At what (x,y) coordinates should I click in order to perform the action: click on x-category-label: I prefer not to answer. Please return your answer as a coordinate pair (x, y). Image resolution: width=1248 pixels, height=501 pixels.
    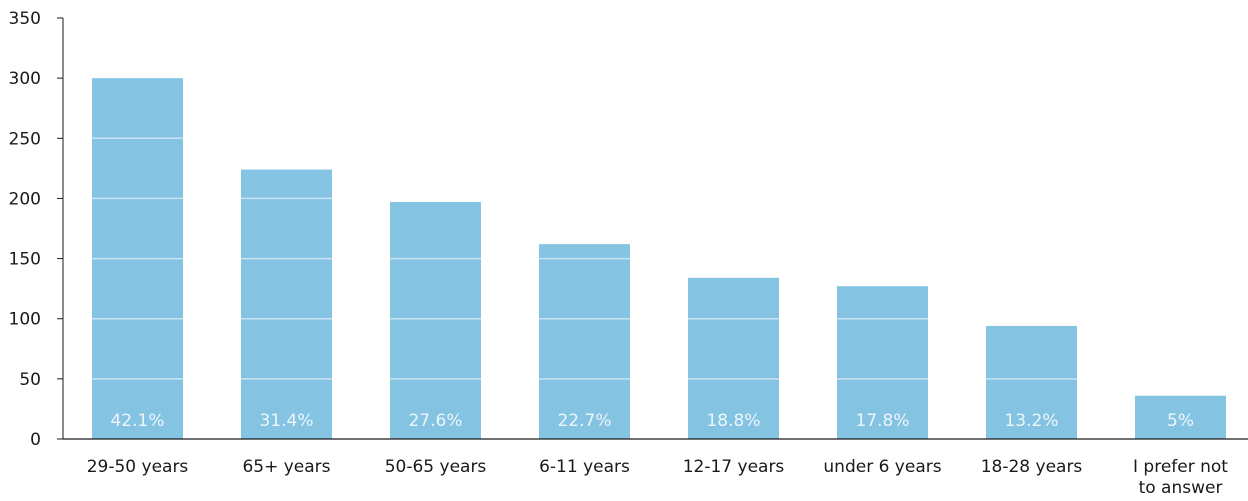
    Looking at the image, I should click on (1180, 477).